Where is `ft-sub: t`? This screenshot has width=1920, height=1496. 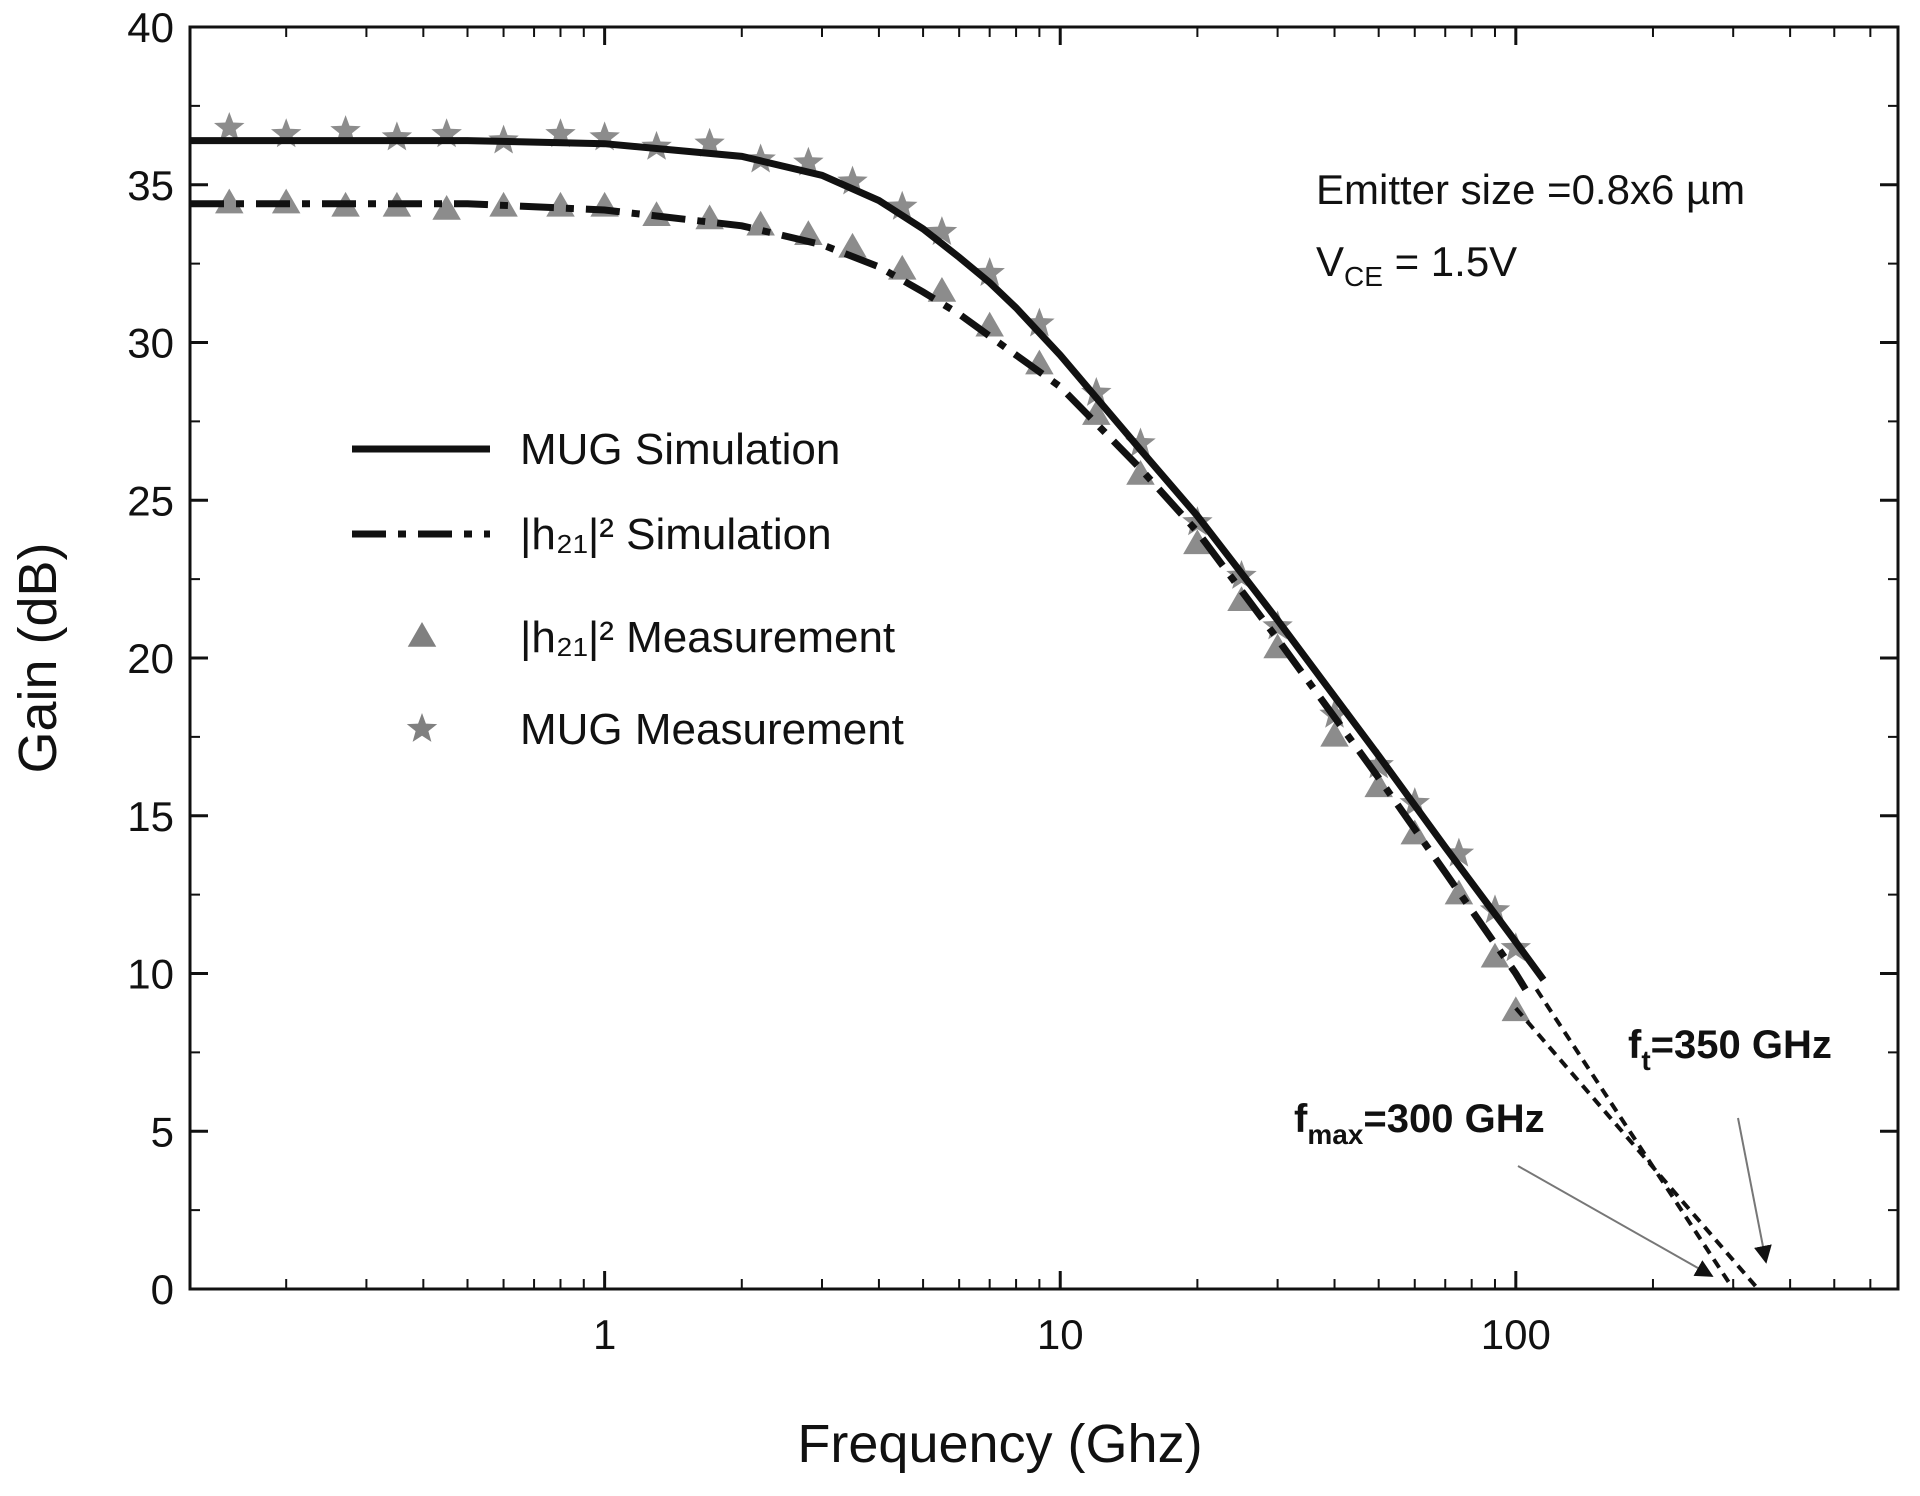 ft-sub: t is located at coordinates (1645, 1060).